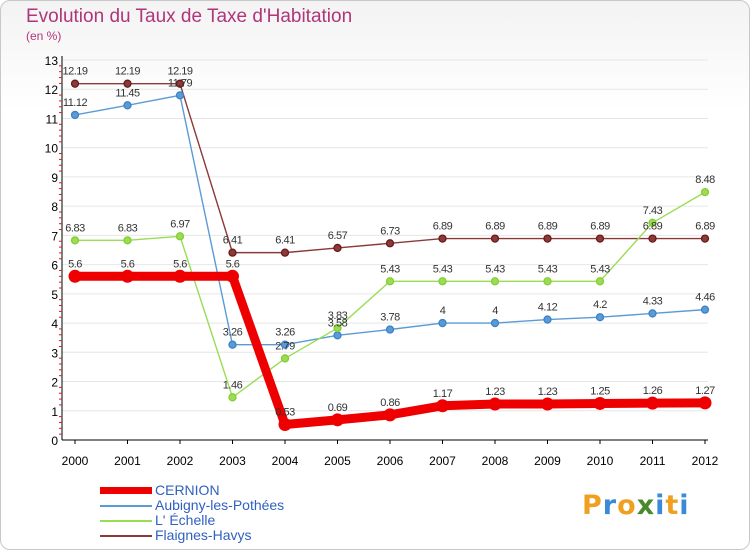  What do you see at coordinates (127, 72) in the screenshot?
I see `data-label: 12.19` at bounding box center [127, 72].